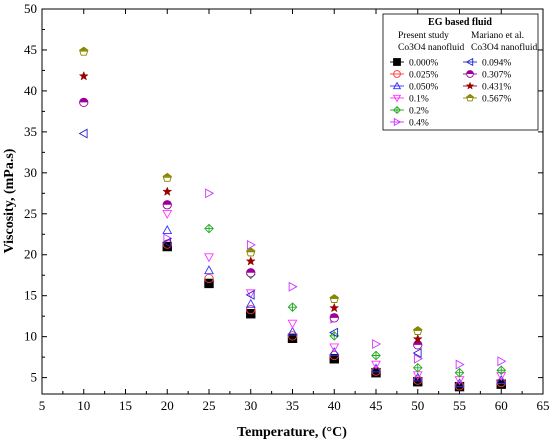 The image size is (550, 445). What do you see at coordinates (423, 64) in the screenshot?
I see `legend-label: 0.000%` at bounding box center [423, 64].